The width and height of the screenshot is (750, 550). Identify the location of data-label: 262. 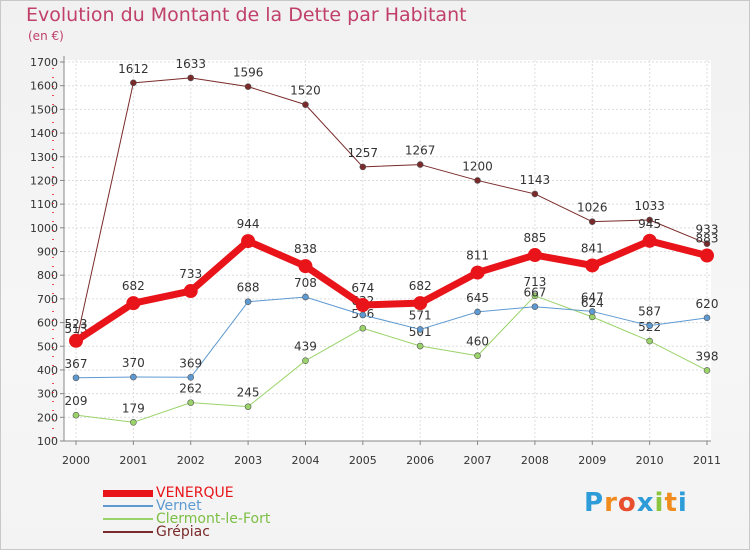
(190, 389).